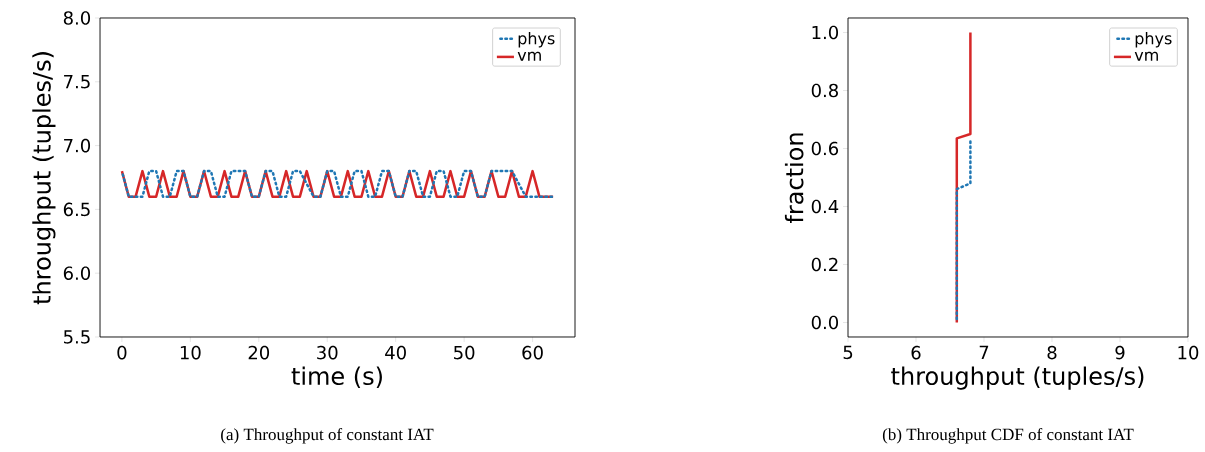 The width and height of the screenshot is (1205, 452). I want to click on y-tick-label: 7.5, so click(77, 82).